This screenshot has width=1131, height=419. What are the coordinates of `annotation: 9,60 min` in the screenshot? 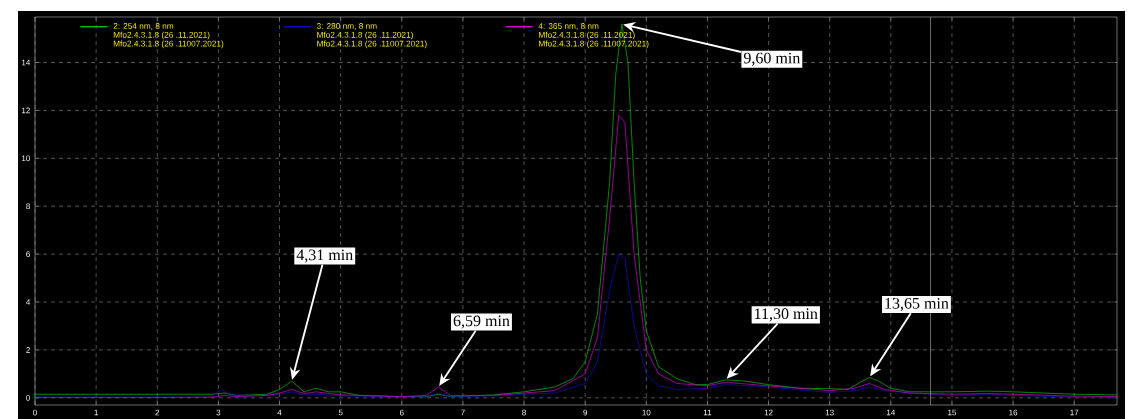 It's located at (772, 59).